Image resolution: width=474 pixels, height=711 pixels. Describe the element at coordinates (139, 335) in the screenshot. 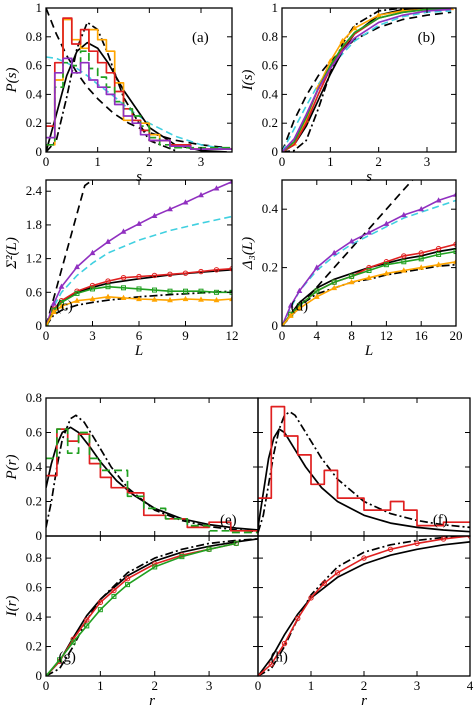

I see `x-tick-label: 6` at that location.